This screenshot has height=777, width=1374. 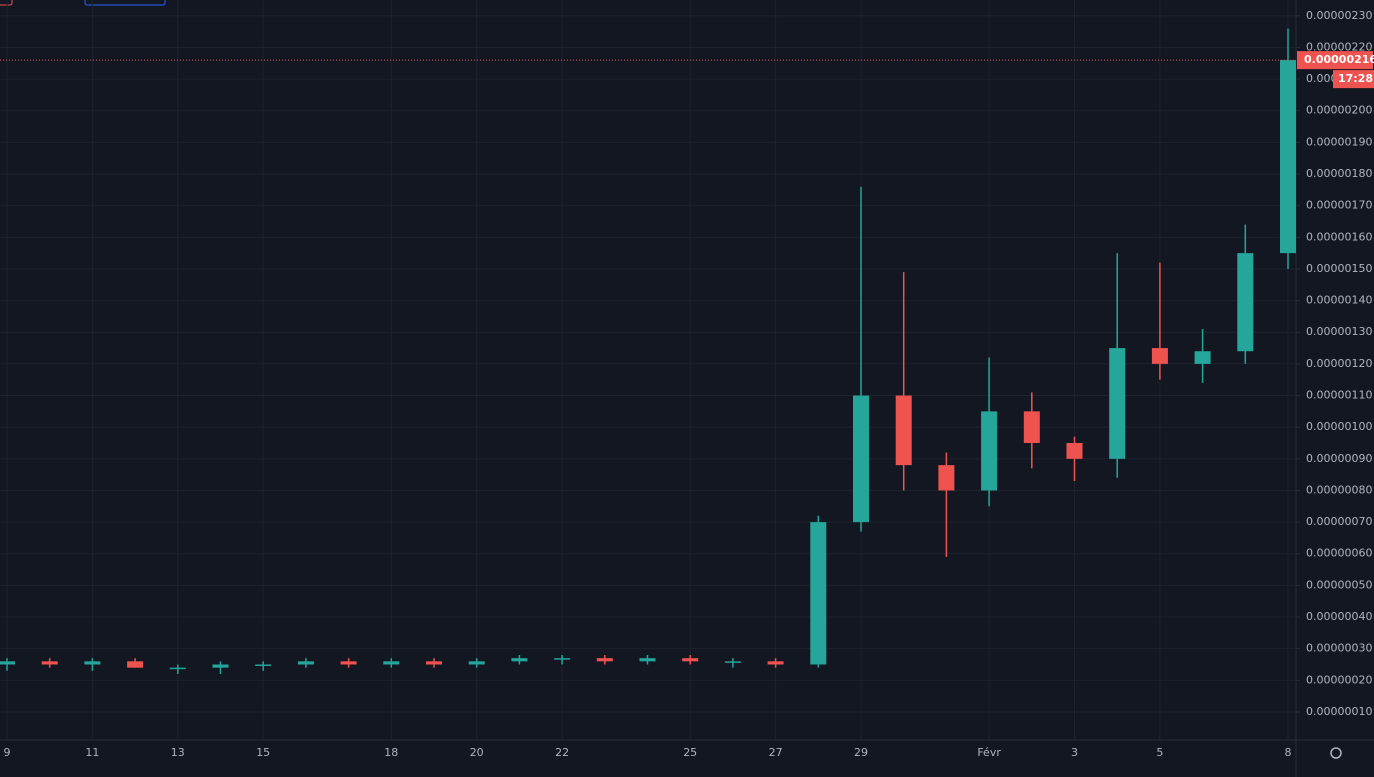 What do you see at coordinates (263, 752) in the screenshot?
I see `x-tick-label: 15` at bounding box center [263, 752].